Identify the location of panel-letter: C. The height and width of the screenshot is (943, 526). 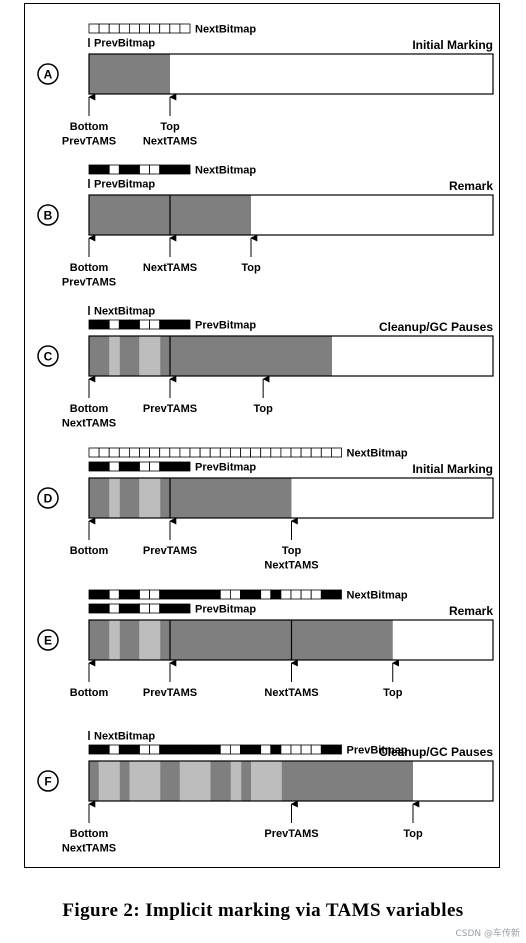
(48, 357).